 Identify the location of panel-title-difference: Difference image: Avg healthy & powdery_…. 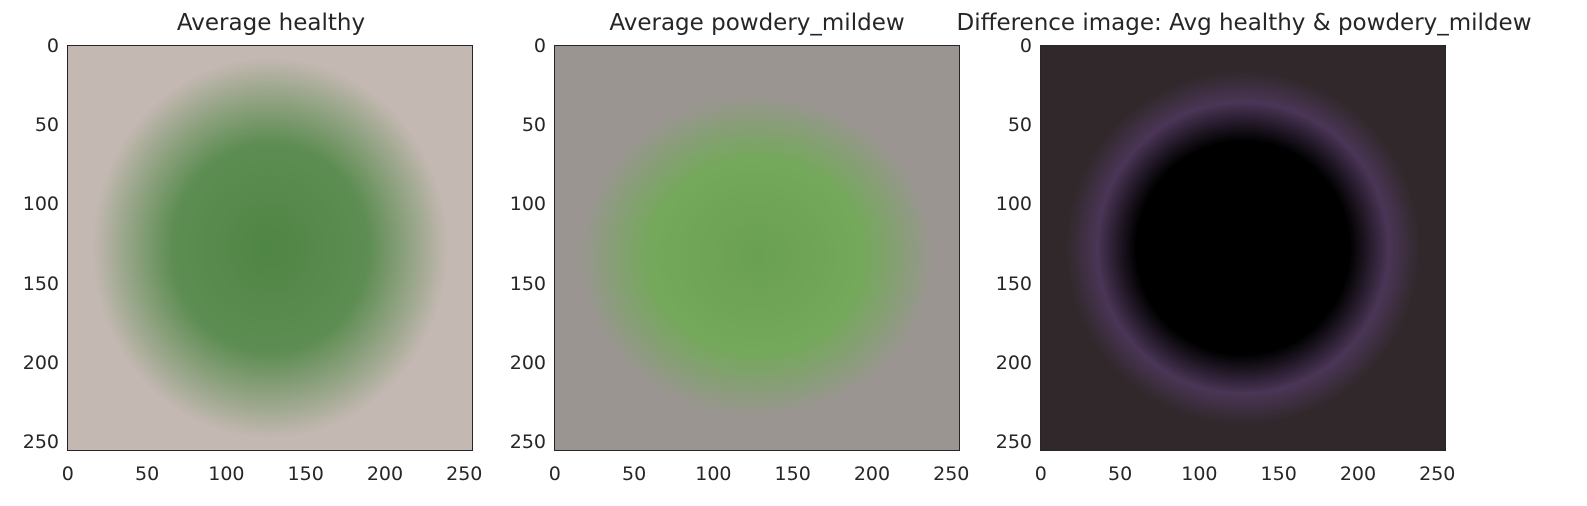
(1244, 23).